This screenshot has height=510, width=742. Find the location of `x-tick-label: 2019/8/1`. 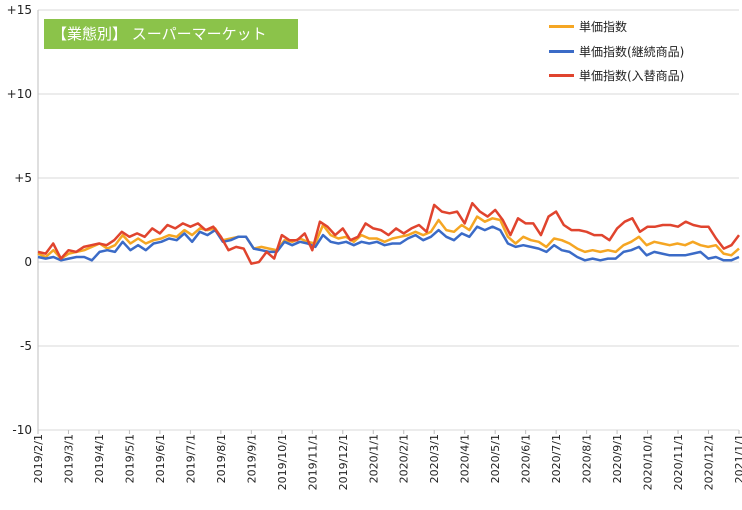

x-tick-label: 2019/8/1 is located at coordinates (221, 458).